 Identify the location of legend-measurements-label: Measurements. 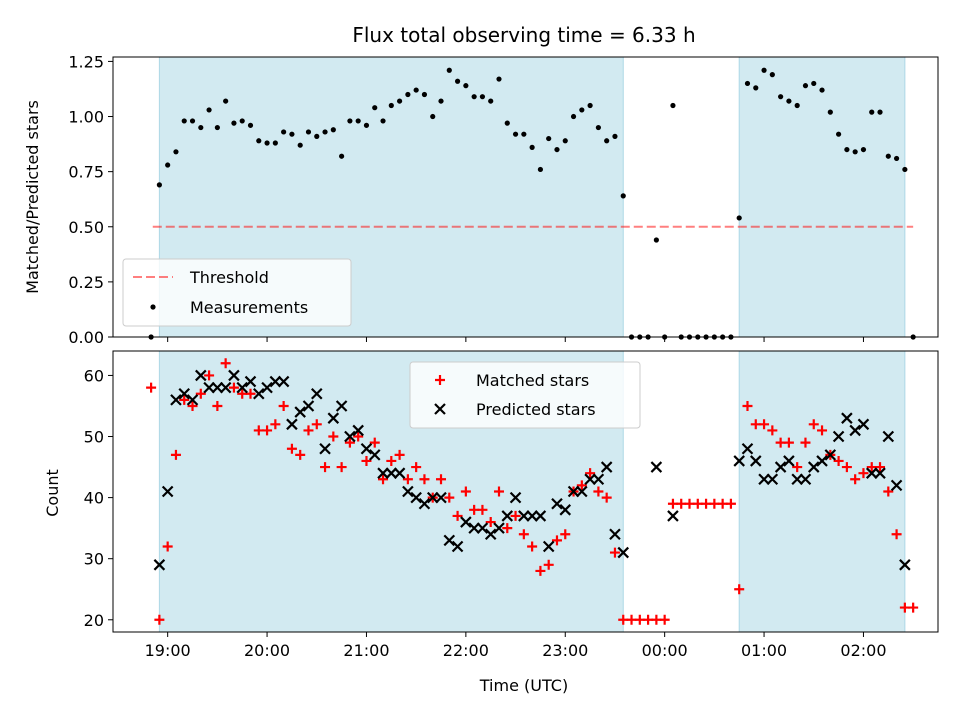
(249, 307).